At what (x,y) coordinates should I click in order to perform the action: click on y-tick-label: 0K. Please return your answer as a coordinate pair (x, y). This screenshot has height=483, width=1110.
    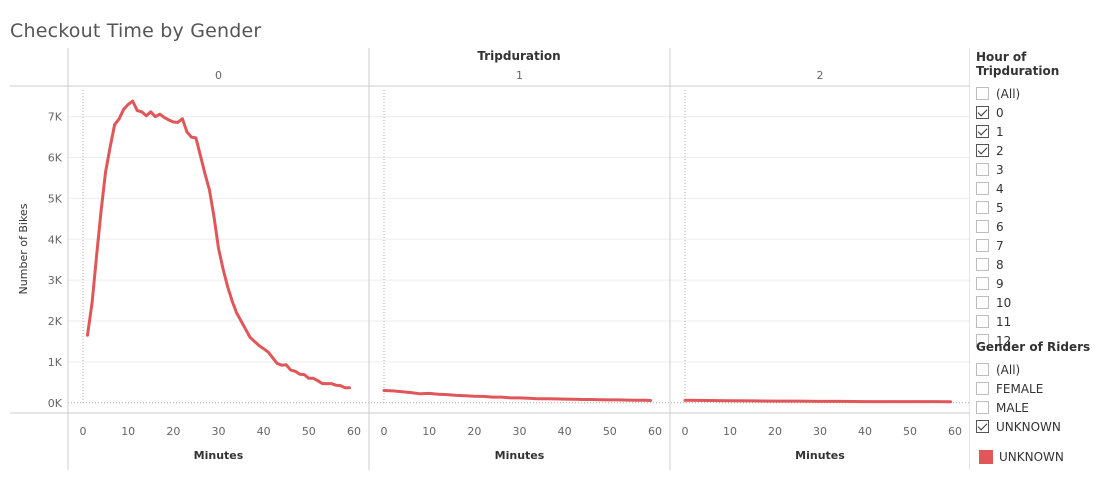
    Looking at the image, I should click on (55, 403).